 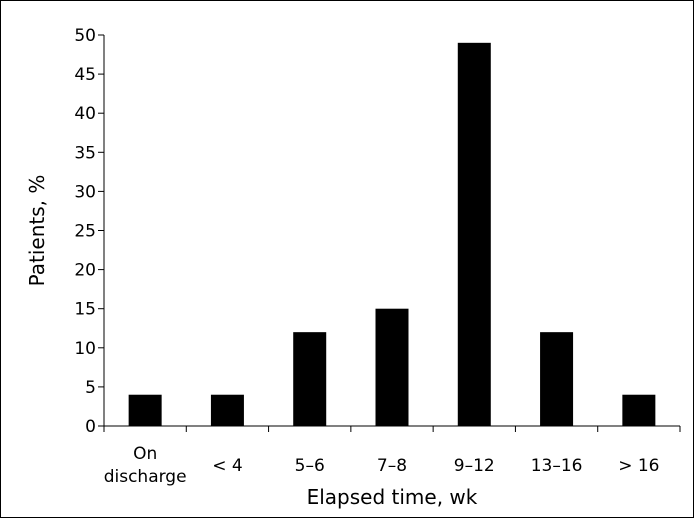 I want to click on y-tick-label: 45, so click(x=85, y=75).